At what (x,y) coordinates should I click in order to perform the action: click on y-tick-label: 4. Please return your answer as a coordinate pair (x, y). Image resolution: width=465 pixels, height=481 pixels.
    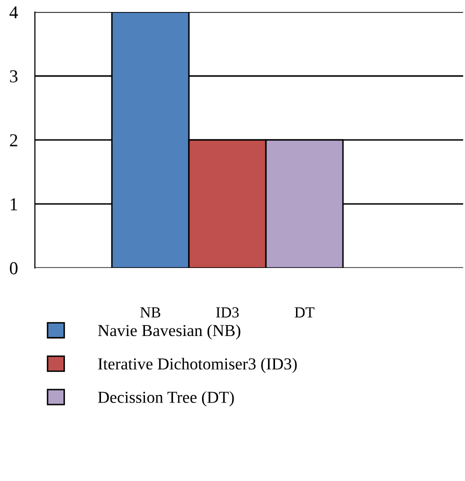
    Looking at the image, I should click on (14, 12).